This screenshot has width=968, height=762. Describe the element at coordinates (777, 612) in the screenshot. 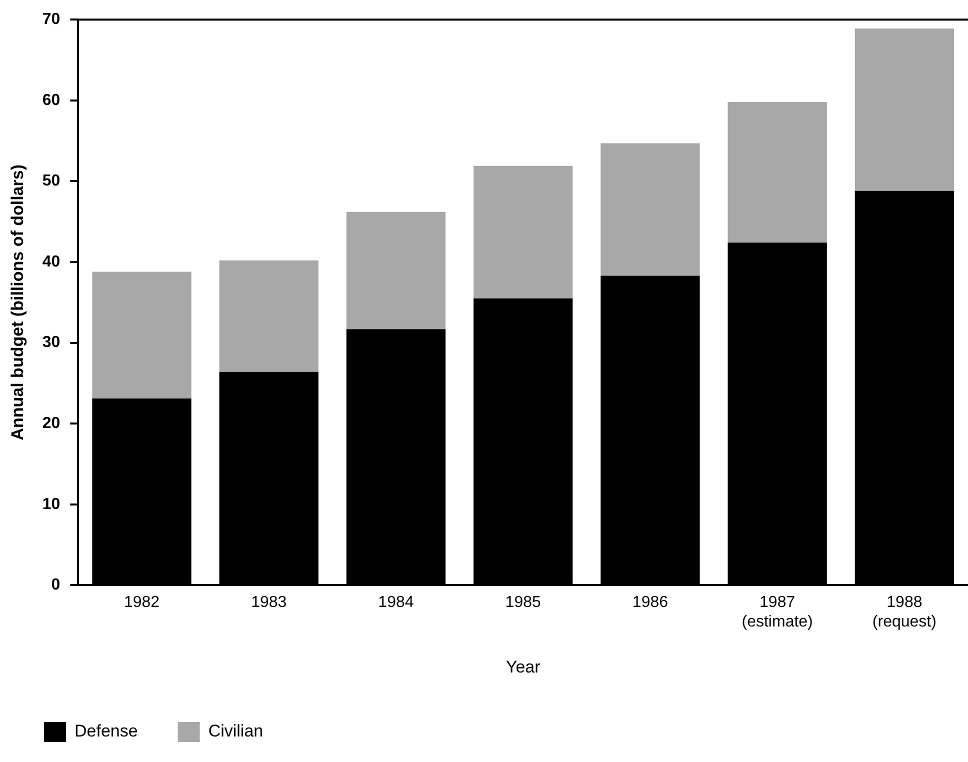

I see `x-tick-label: 1987 (estimate)` at that location.